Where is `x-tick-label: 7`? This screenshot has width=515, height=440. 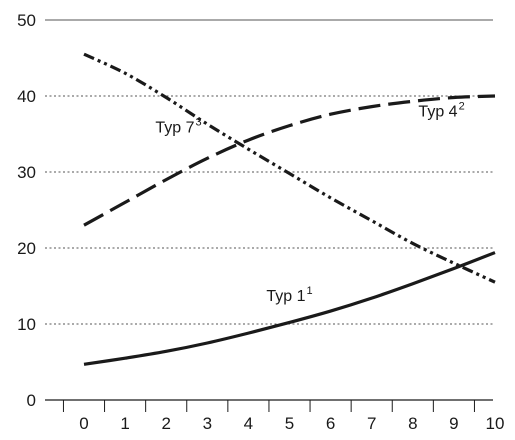
x-tick-label: 7 is located at coordinates (371, 423).